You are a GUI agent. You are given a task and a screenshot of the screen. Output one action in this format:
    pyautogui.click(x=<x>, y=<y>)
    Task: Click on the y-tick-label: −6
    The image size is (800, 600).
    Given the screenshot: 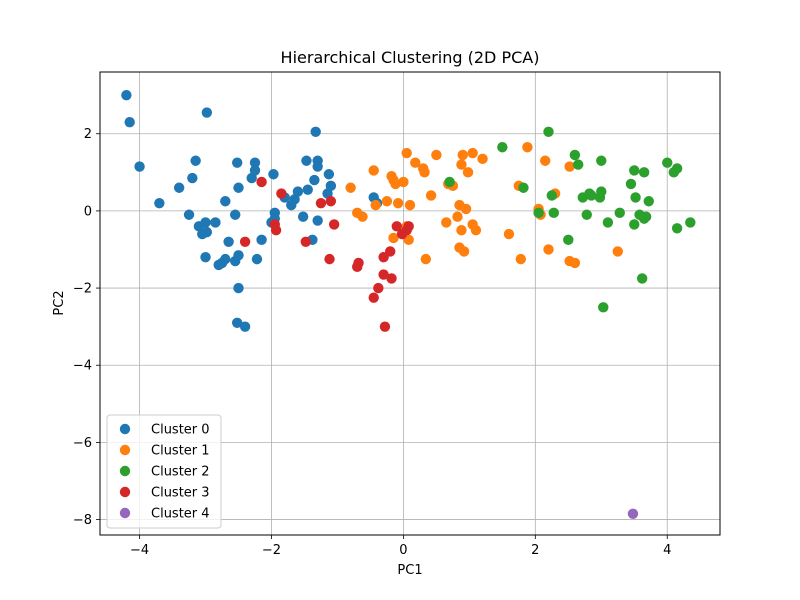 What is the action you would take?
    pyautogui.click(x=82, y=443)
    